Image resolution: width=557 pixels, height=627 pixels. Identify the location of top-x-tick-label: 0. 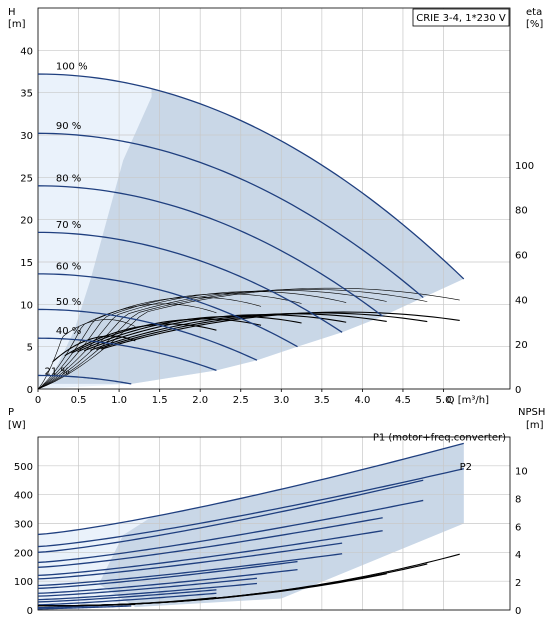
(38, 400).